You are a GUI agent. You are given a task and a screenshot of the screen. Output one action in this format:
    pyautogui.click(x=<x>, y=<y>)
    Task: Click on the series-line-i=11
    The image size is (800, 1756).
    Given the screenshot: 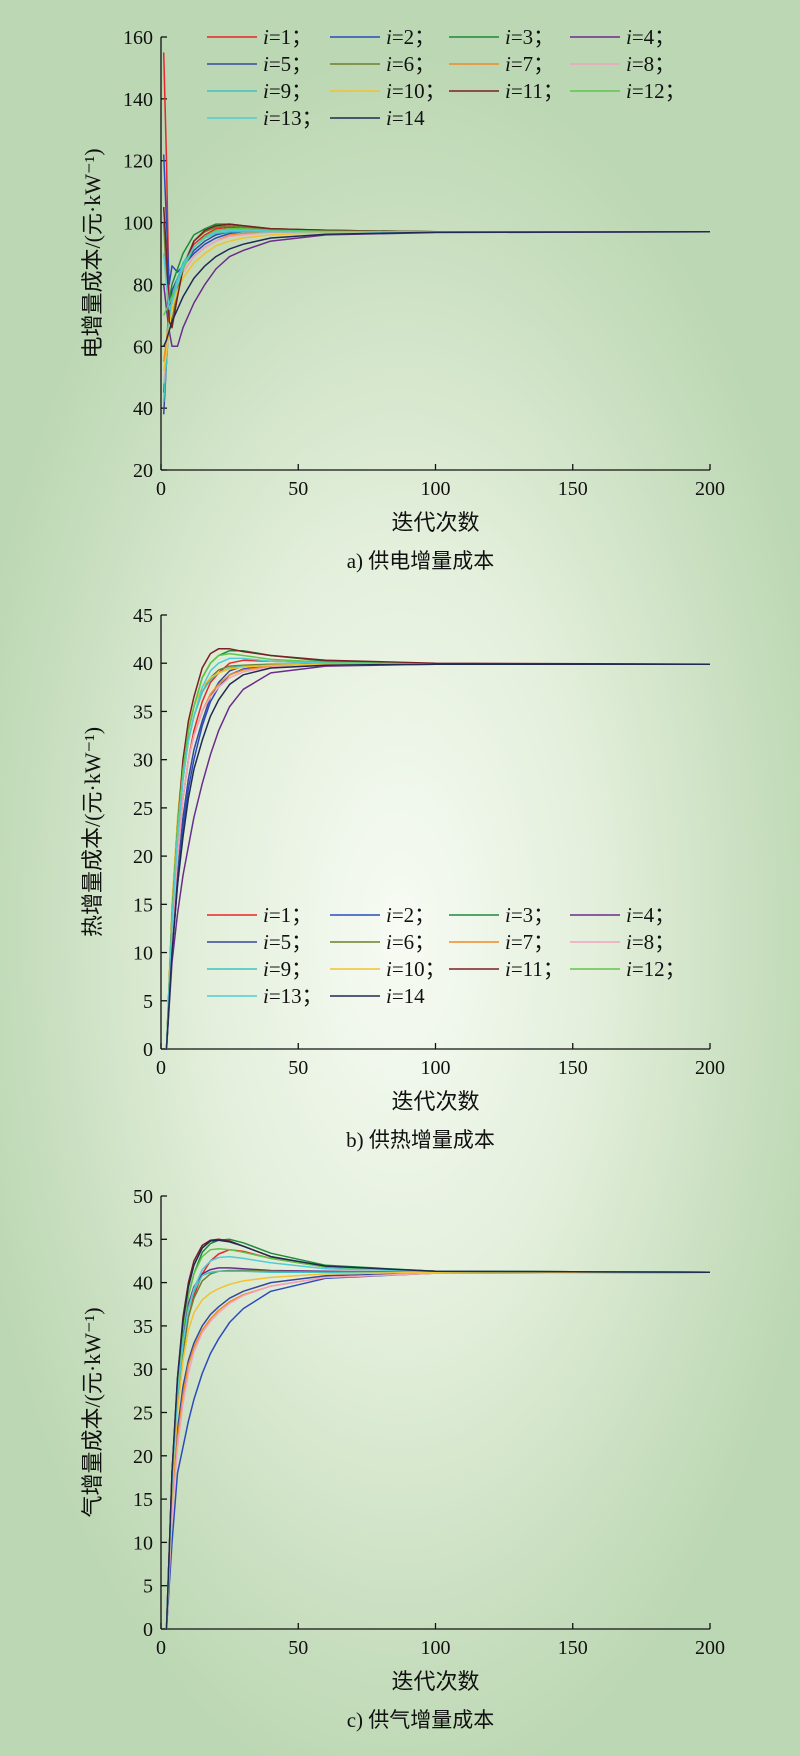 What is the action you would take?
    pyautogui.click(x=436, y=268)
    